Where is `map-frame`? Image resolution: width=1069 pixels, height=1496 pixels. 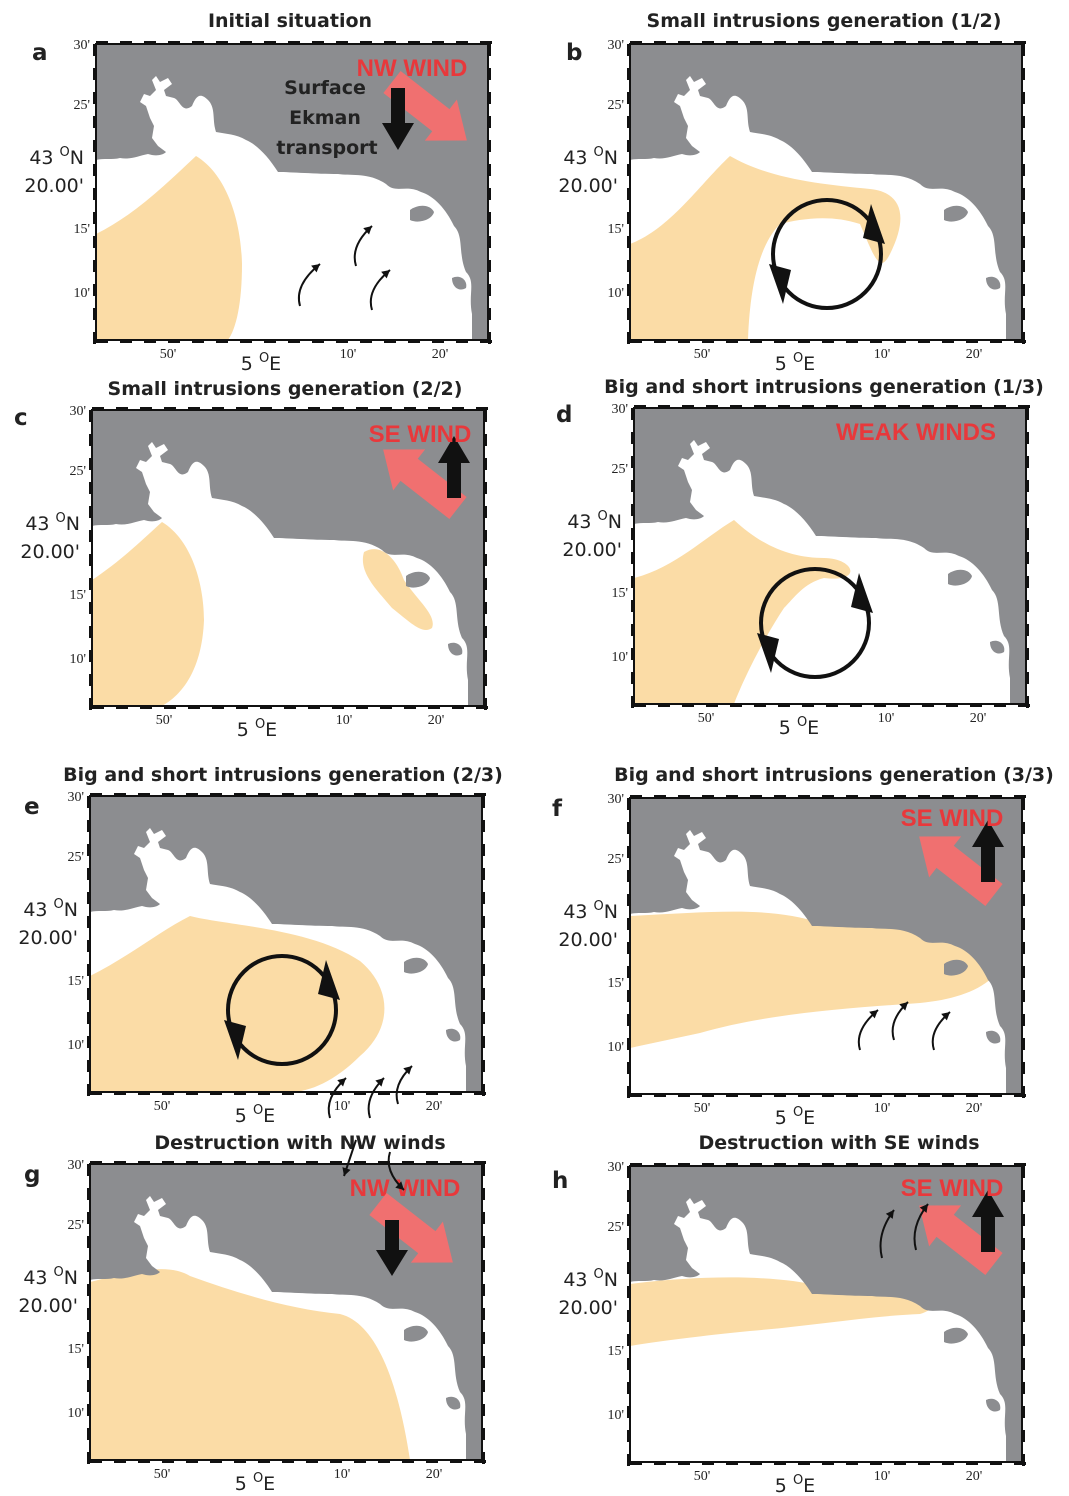
map-frame is located at coordinates (286, 1312).